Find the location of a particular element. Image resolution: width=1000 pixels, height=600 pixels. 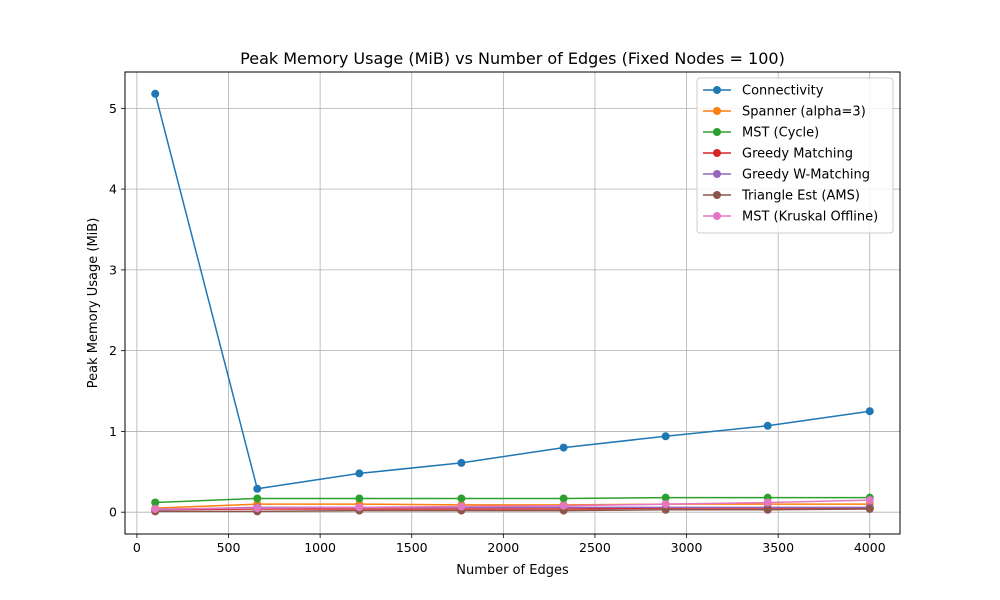

x-tick-label: 3000 is located at coordinates (687, 547).